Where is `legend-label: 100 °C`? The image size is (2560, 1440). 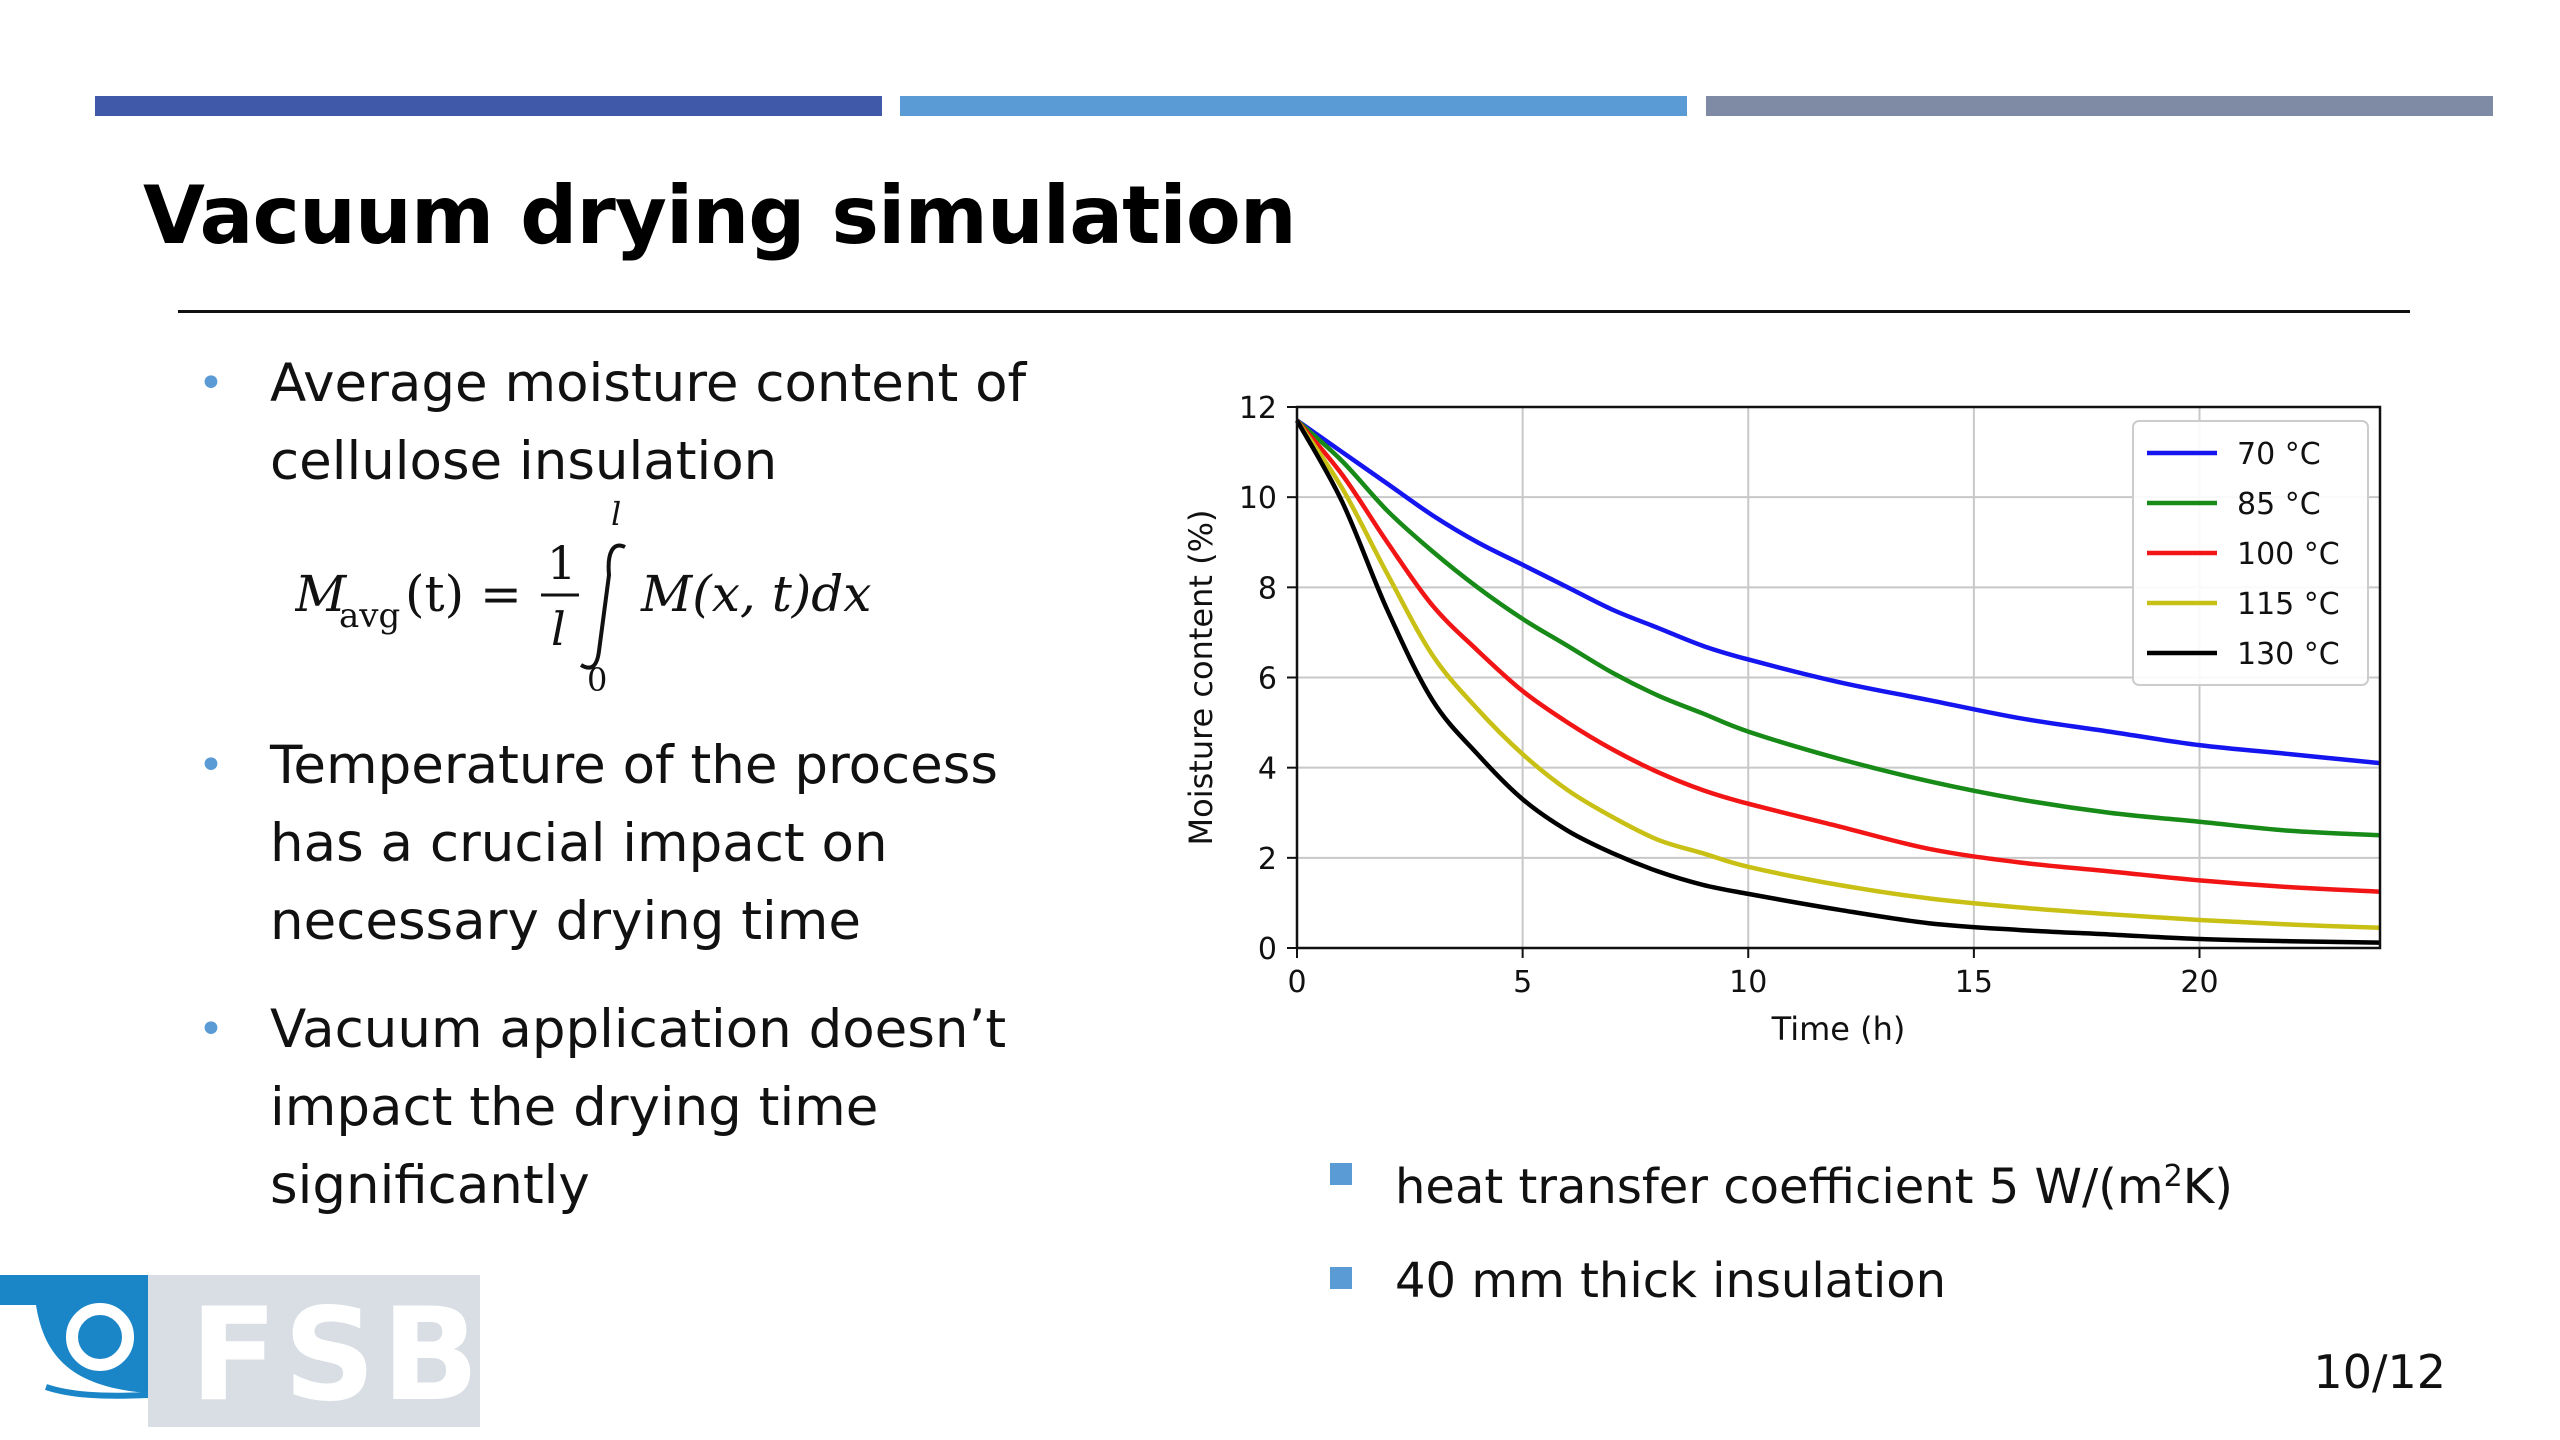 legend-label: 100 °C is located at coordinates (2288, 554).